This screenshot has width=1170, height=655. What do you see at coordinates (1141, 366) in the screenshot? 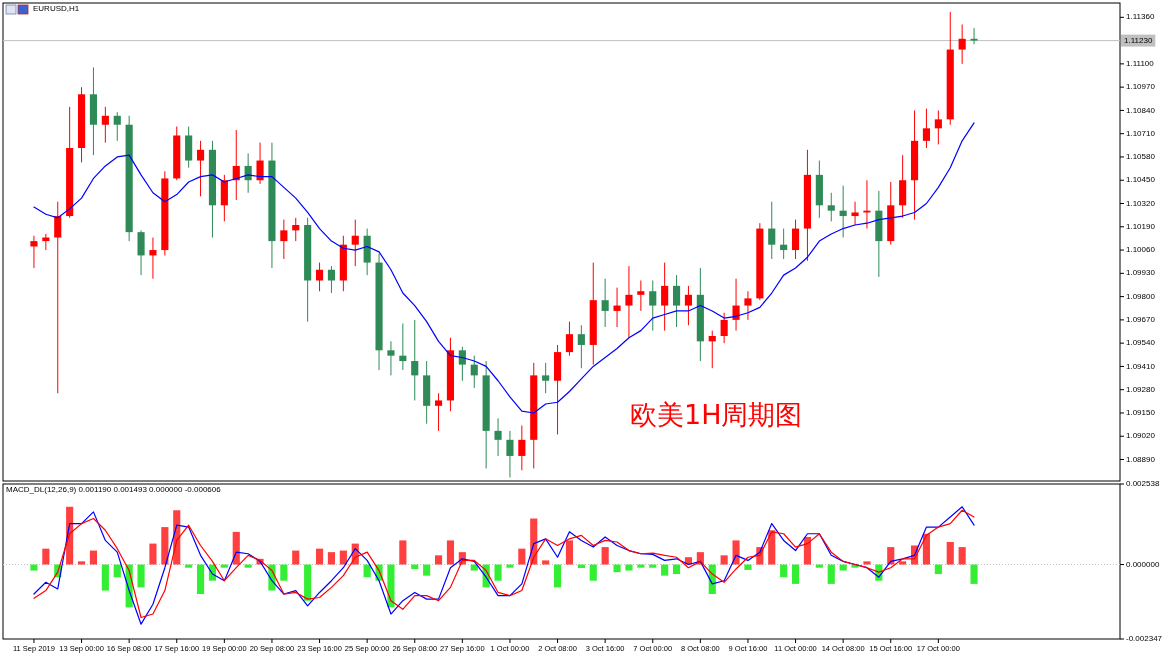
I see `y-tick-label: 1.09410` at bounding box center [1141, 366].